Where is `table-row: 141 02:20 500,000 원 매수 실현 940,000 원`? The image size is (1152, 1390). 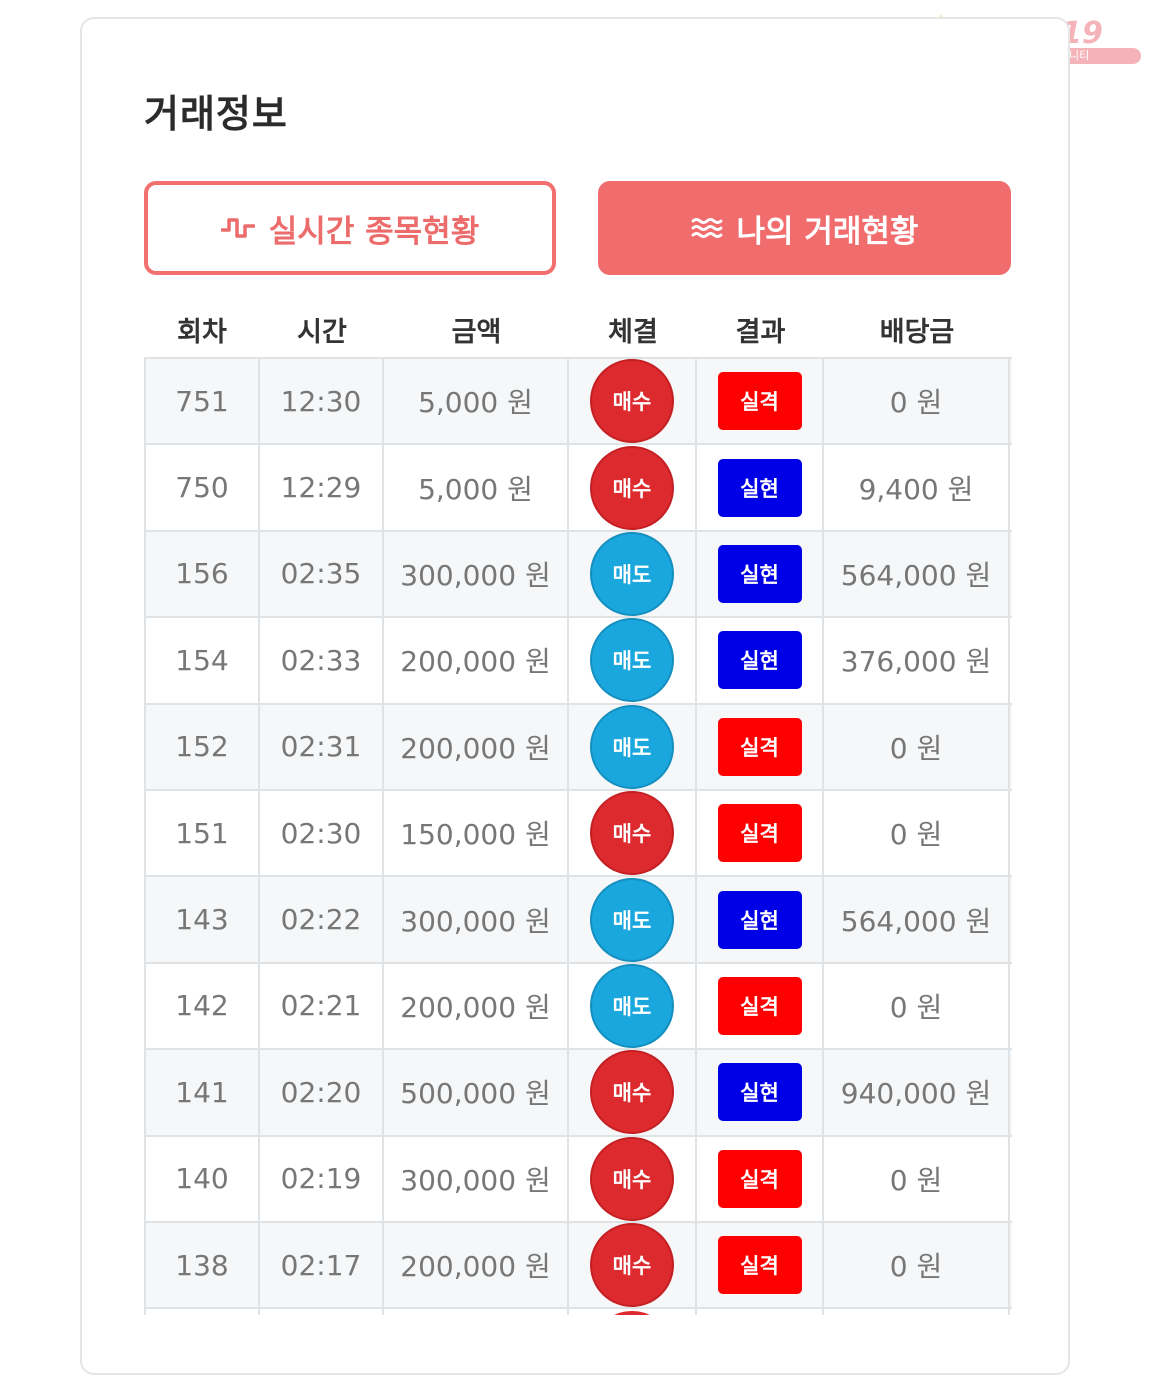 table-row: 141 02:20 500,000 원 매수 실현 940,000 원 is located at coordinates (579, 1093).